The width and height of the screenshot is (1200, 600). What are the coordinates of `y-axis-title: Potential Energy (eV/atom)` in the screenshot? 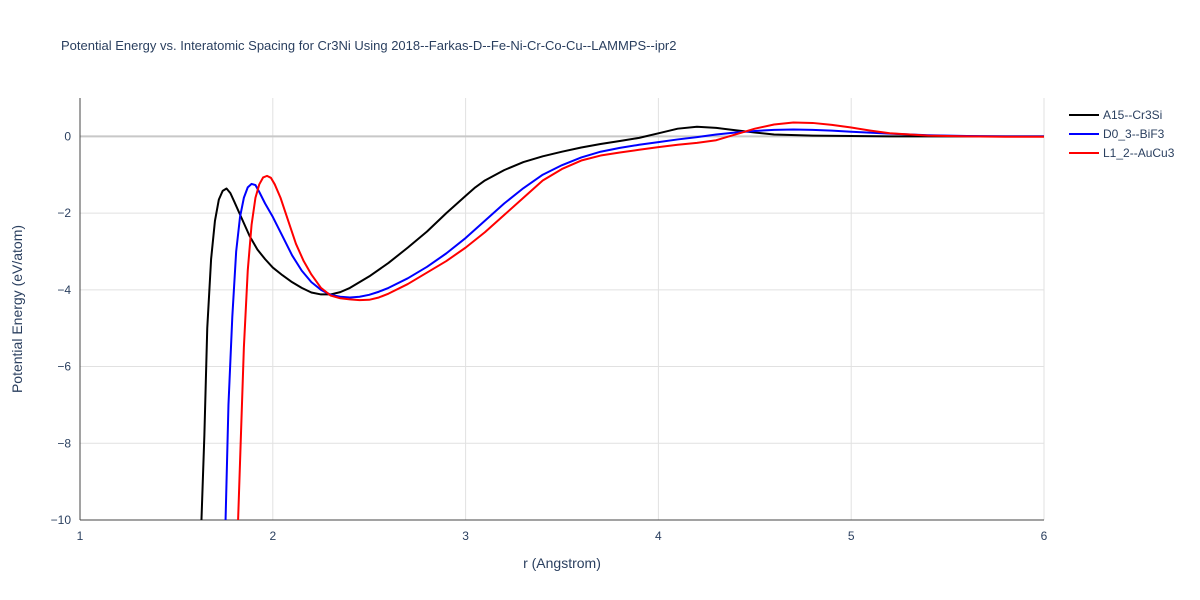 It's located at (17, 309).